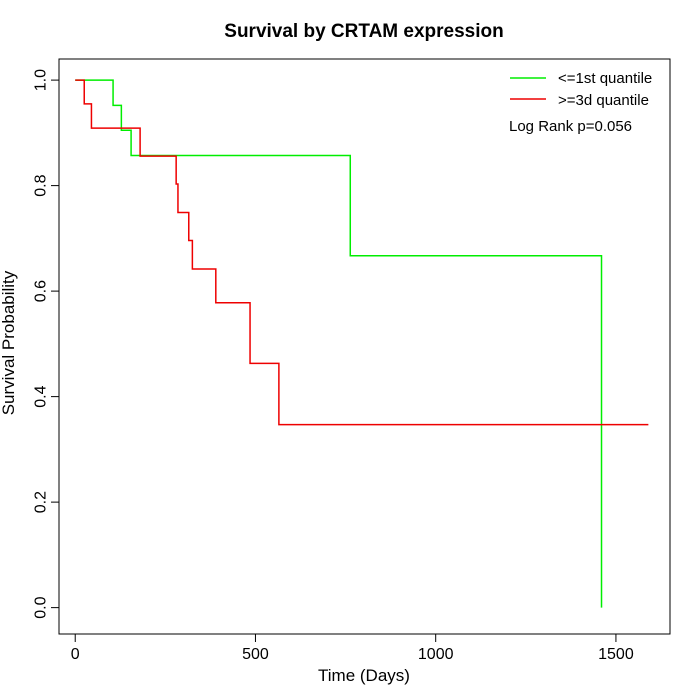 The height and width of the screenshot is (700, 700). I want to click on legend-label-low-quantile: <=1st quantile, so click(605, 78).